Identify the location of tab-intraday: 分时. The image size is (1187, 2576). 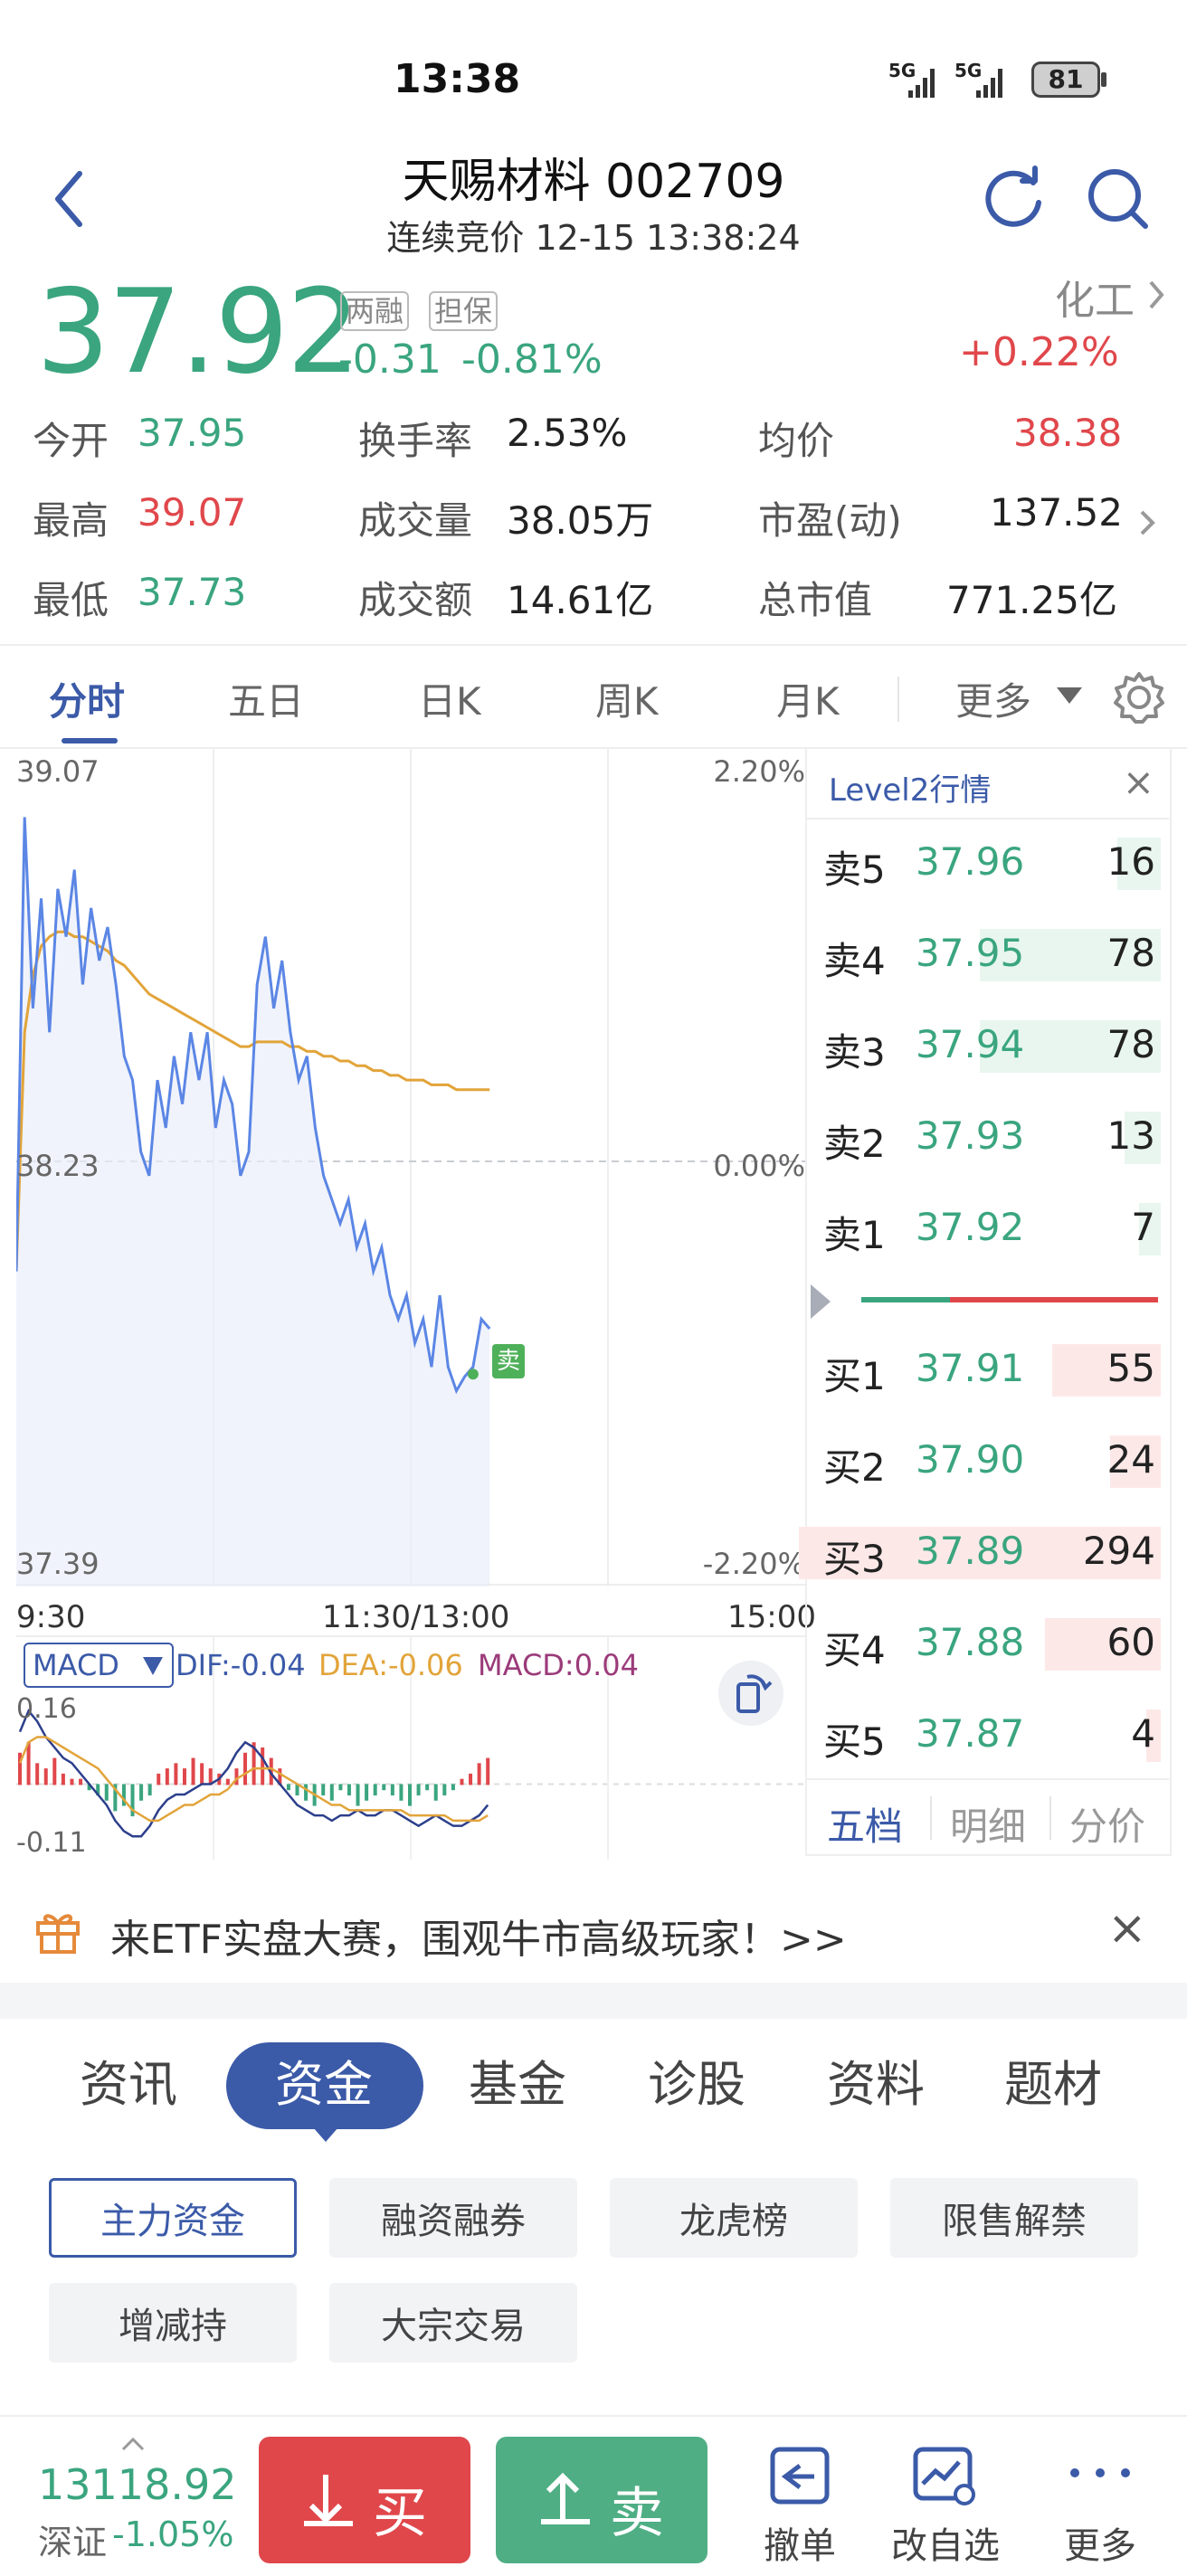
(87, 702).